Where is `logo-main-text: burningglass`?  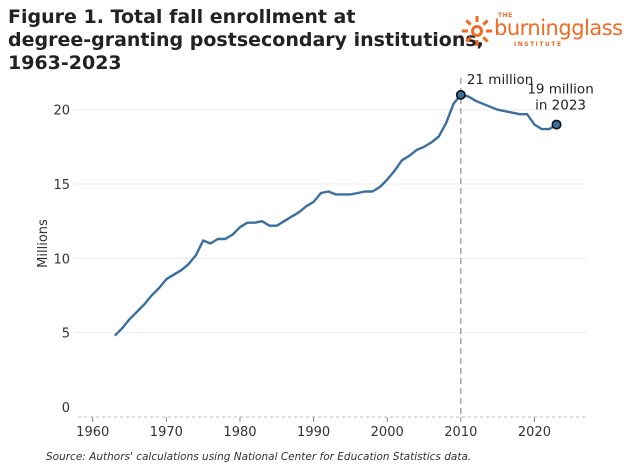 logo-main-text: burningglass is located at coordinates (558, 28).